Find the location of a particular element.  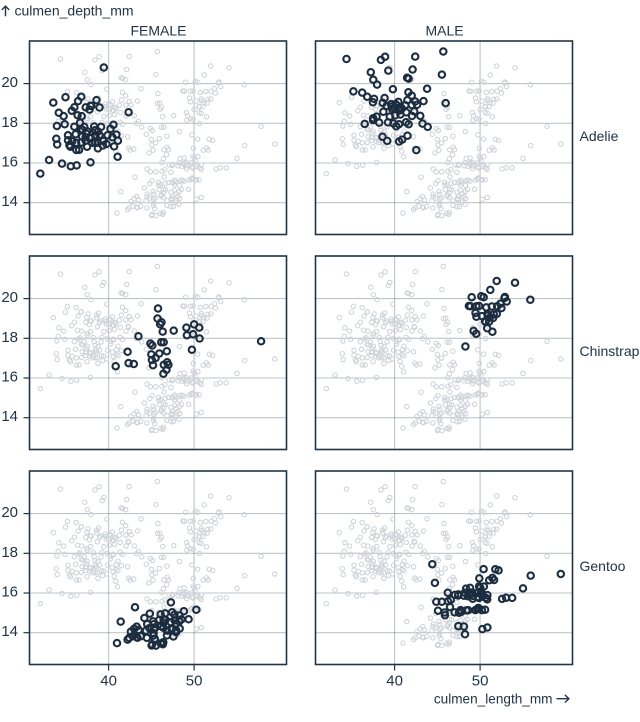

svg-text: Adelie is located at coordinates (599, 136).